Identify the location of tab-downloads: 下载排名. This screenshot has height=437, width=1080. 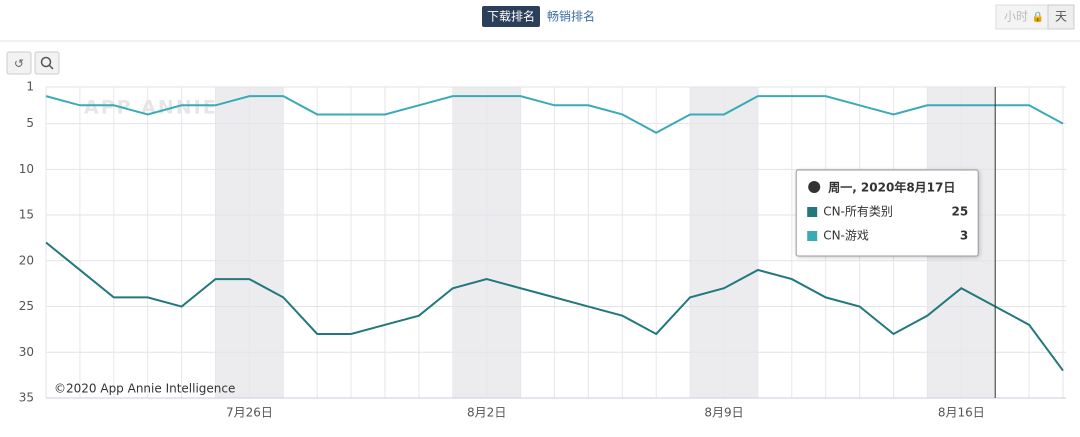
(511, 16).